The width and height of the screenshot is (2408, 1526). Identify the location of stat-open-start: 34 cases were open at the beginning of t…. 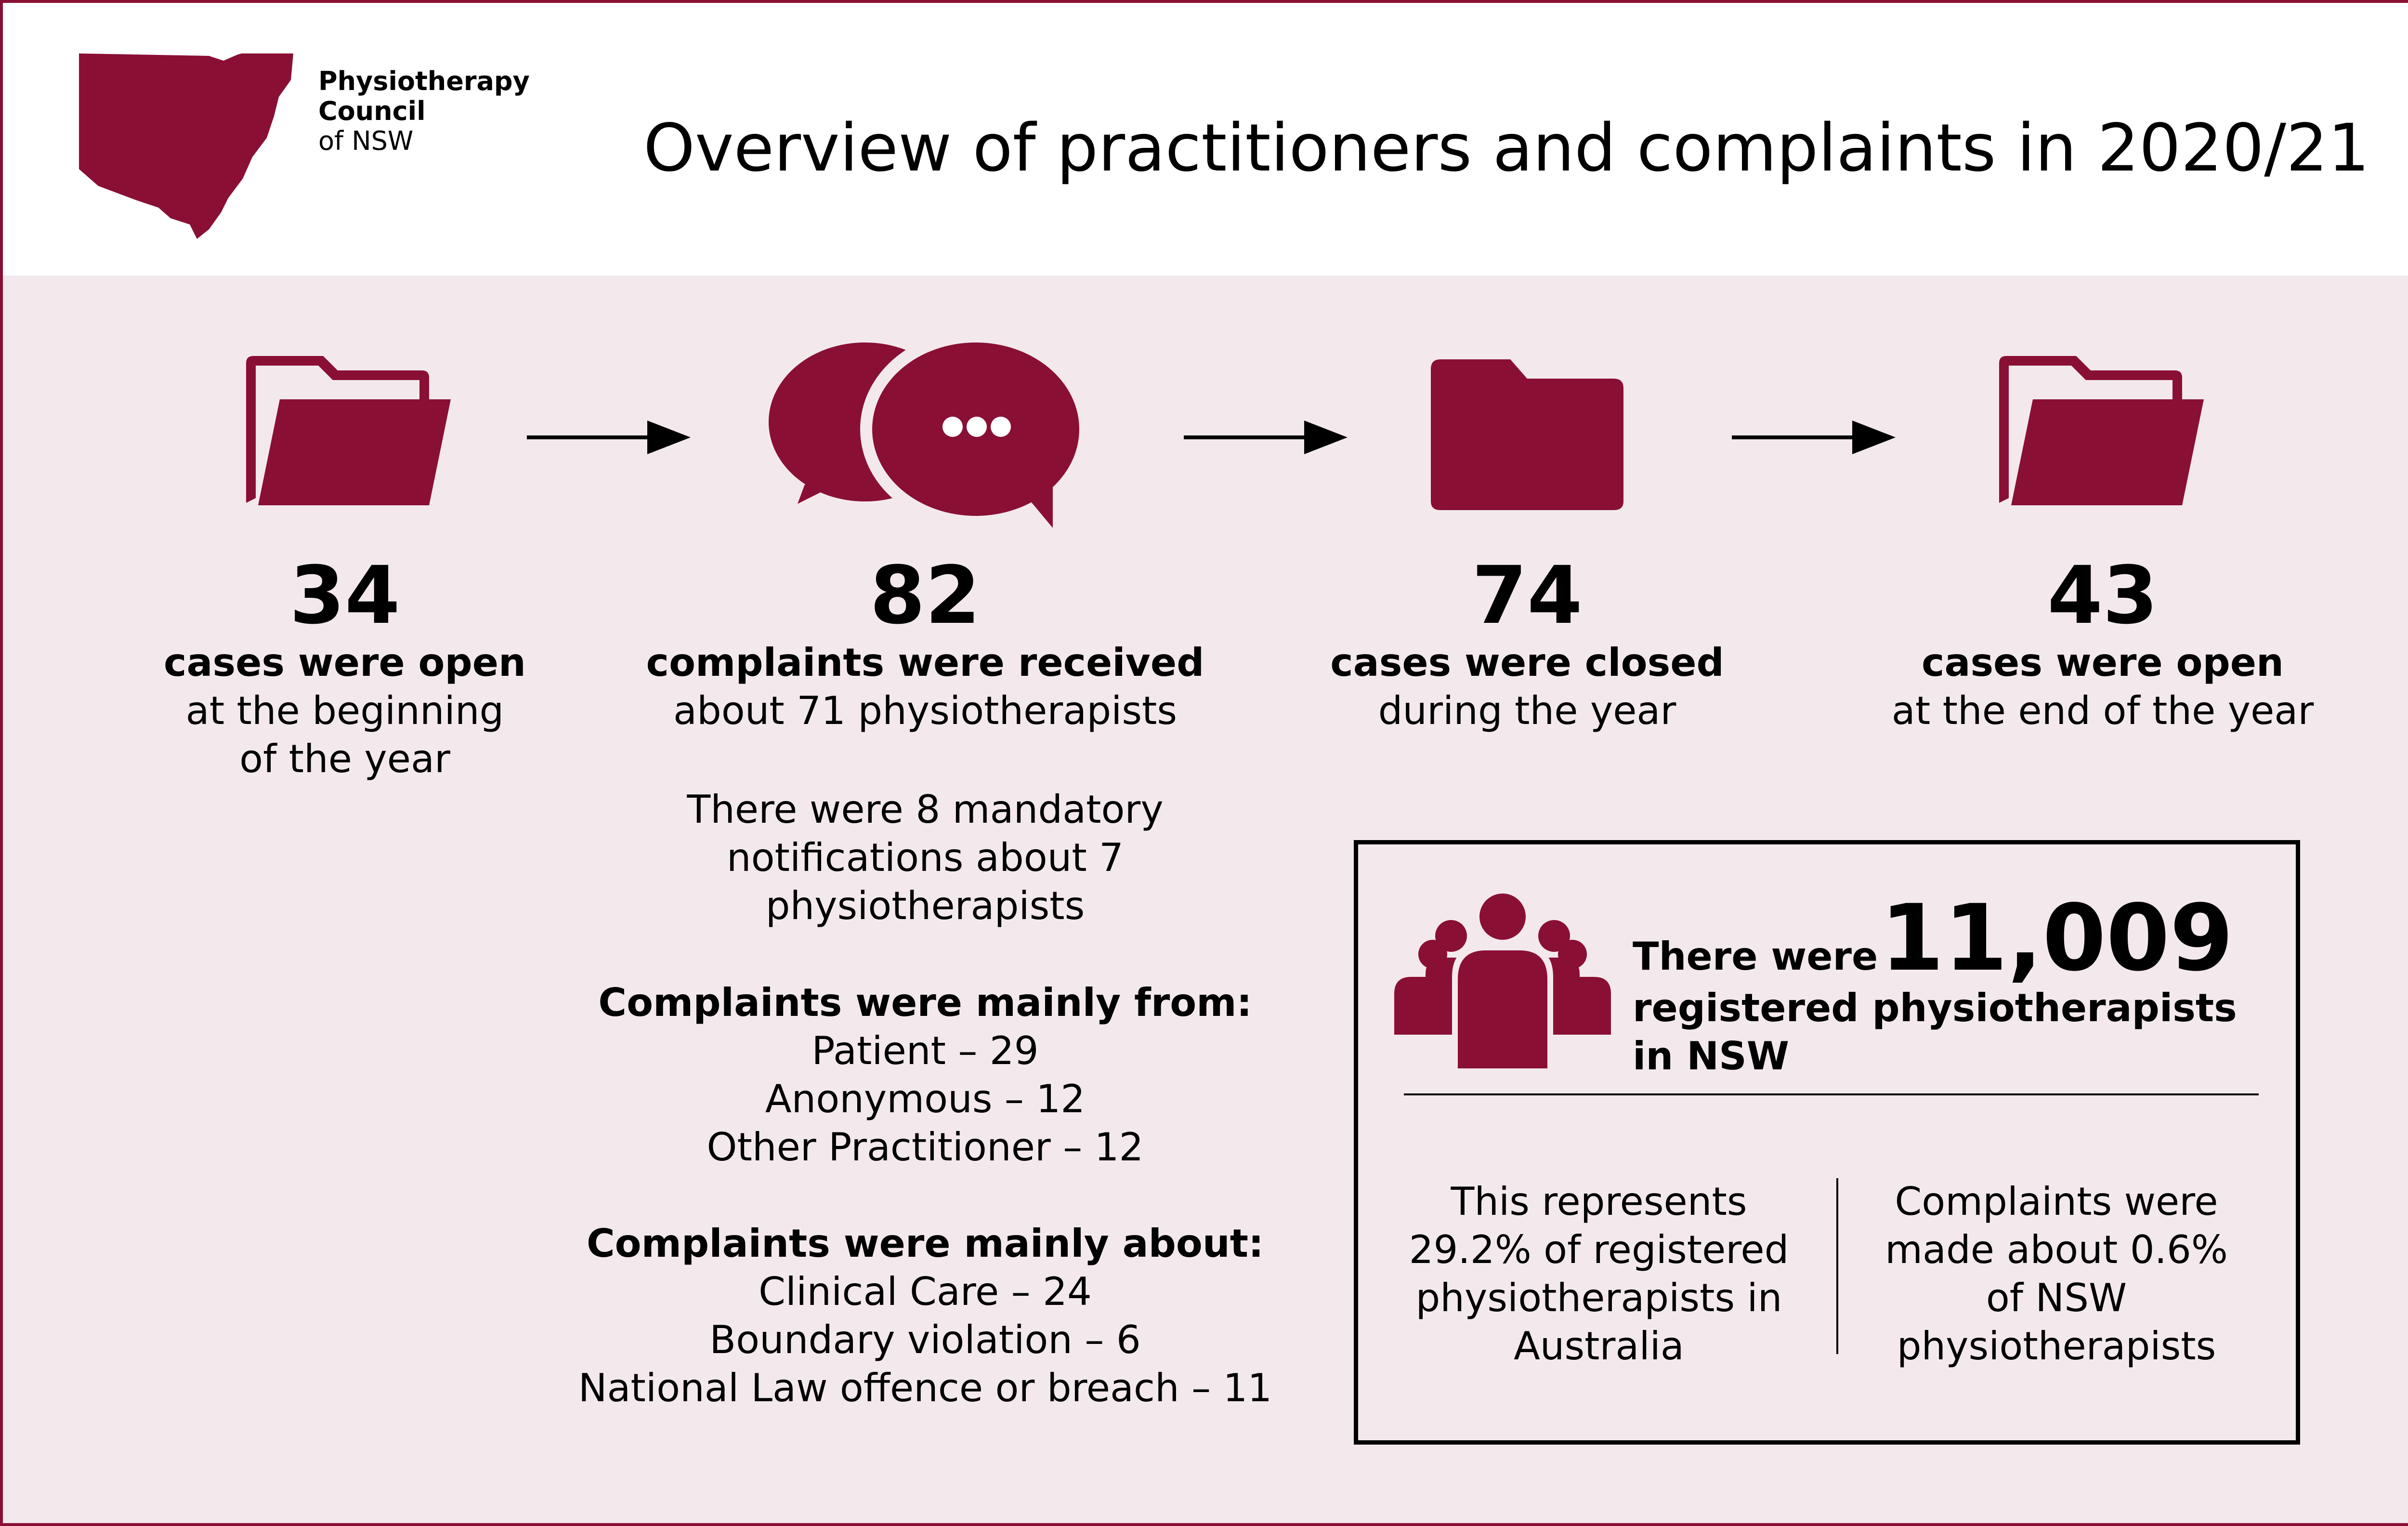
(345, 667).